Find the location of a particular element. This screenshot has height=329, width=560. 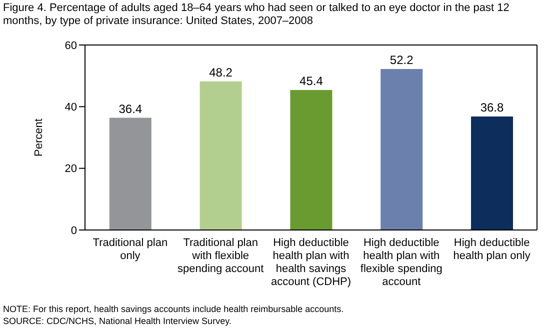

x-tick-label: Traditional plan with flexible spending account is located at coordinates (220, 256).